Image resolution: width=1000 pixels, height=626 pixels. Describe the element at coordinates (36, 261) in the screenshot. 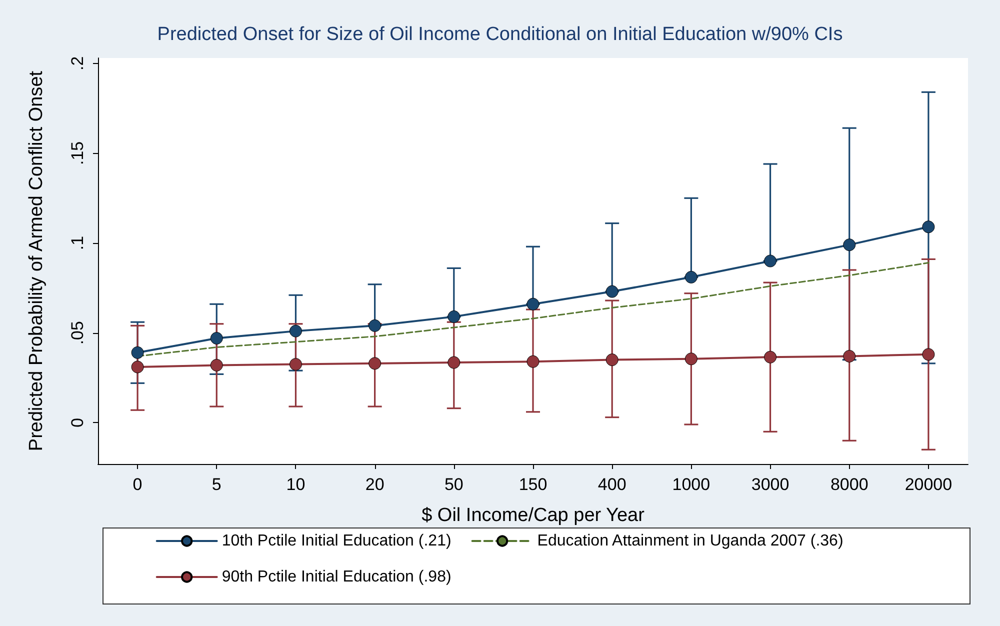

I see `y-axis-title: Predicted Probability of Armed Conflict Onset` at that location.